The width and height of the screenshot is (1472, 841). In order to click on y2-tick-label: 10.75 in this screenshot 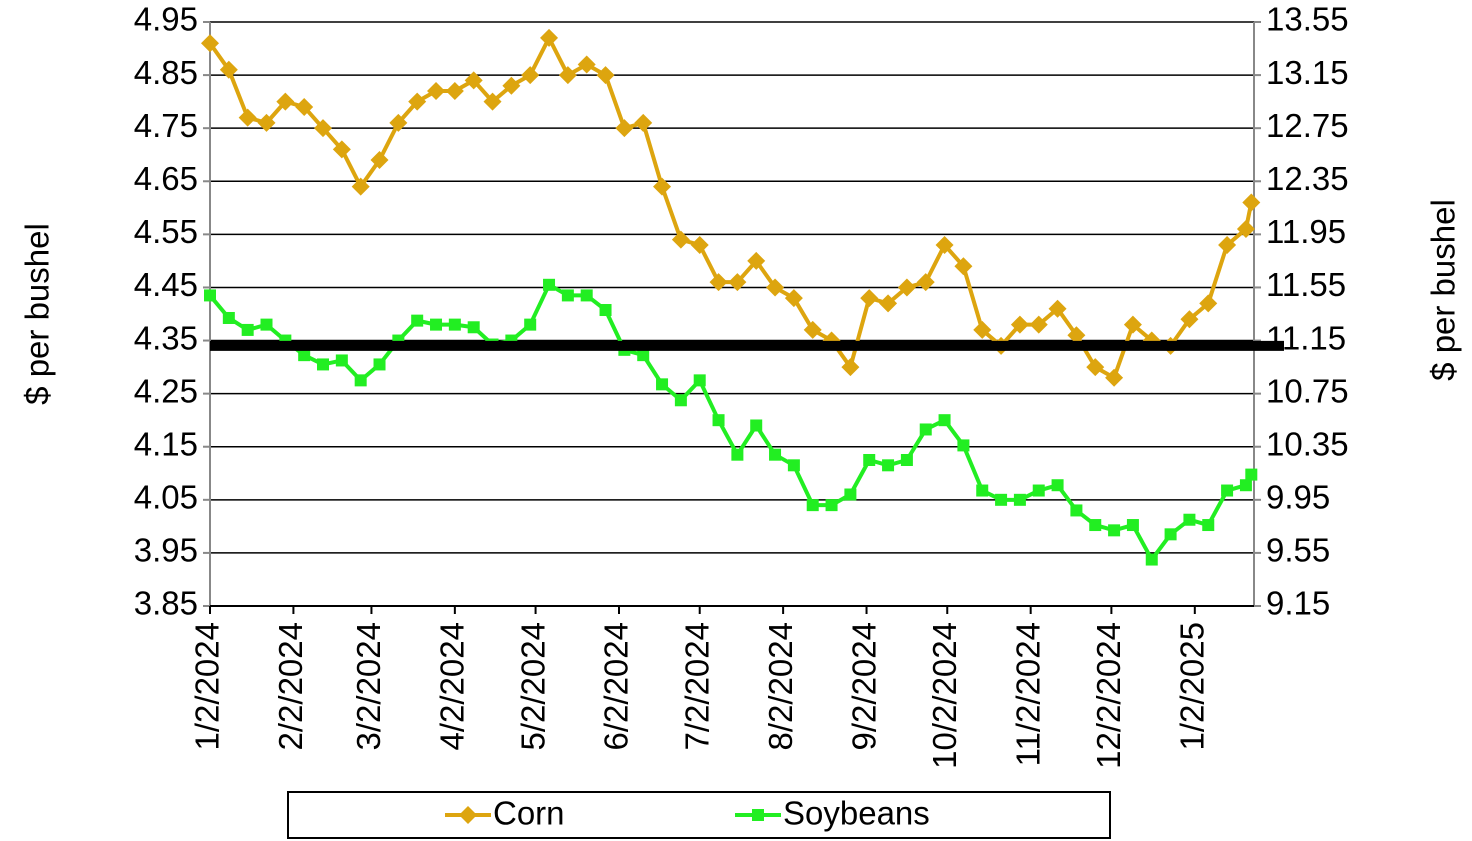, I will do `click(1307, 390)`.